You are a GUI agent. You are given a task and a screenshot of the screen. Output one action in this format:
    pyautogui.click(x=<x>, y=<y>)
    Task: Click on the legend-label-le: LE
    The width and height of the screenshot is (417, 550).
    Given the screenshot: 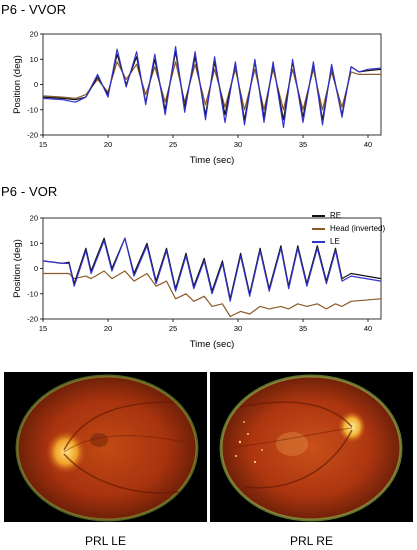 What is the action you would take?
    pyautogui.click(x=335, y=241)
    